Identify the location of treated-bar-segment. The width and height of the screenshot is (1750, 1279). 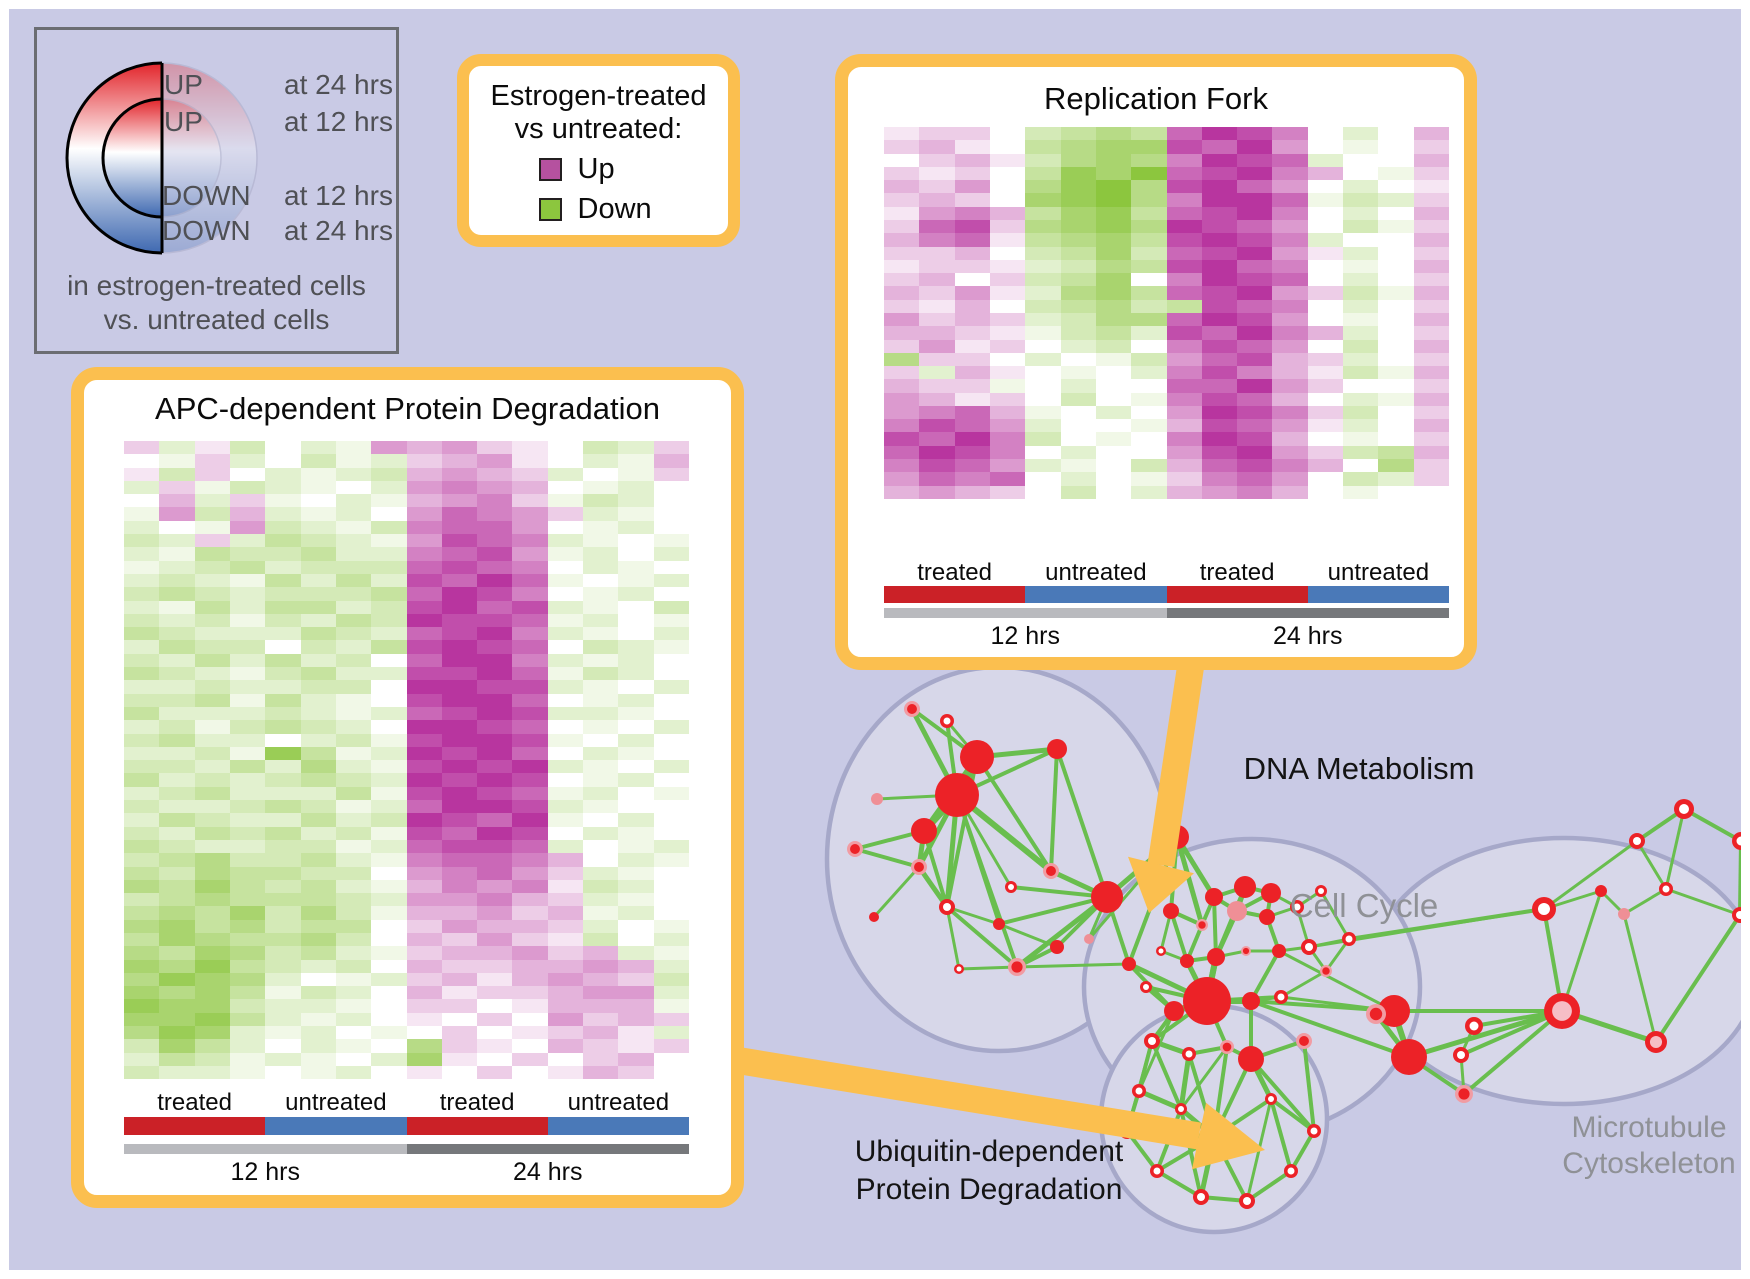
(955, 594).